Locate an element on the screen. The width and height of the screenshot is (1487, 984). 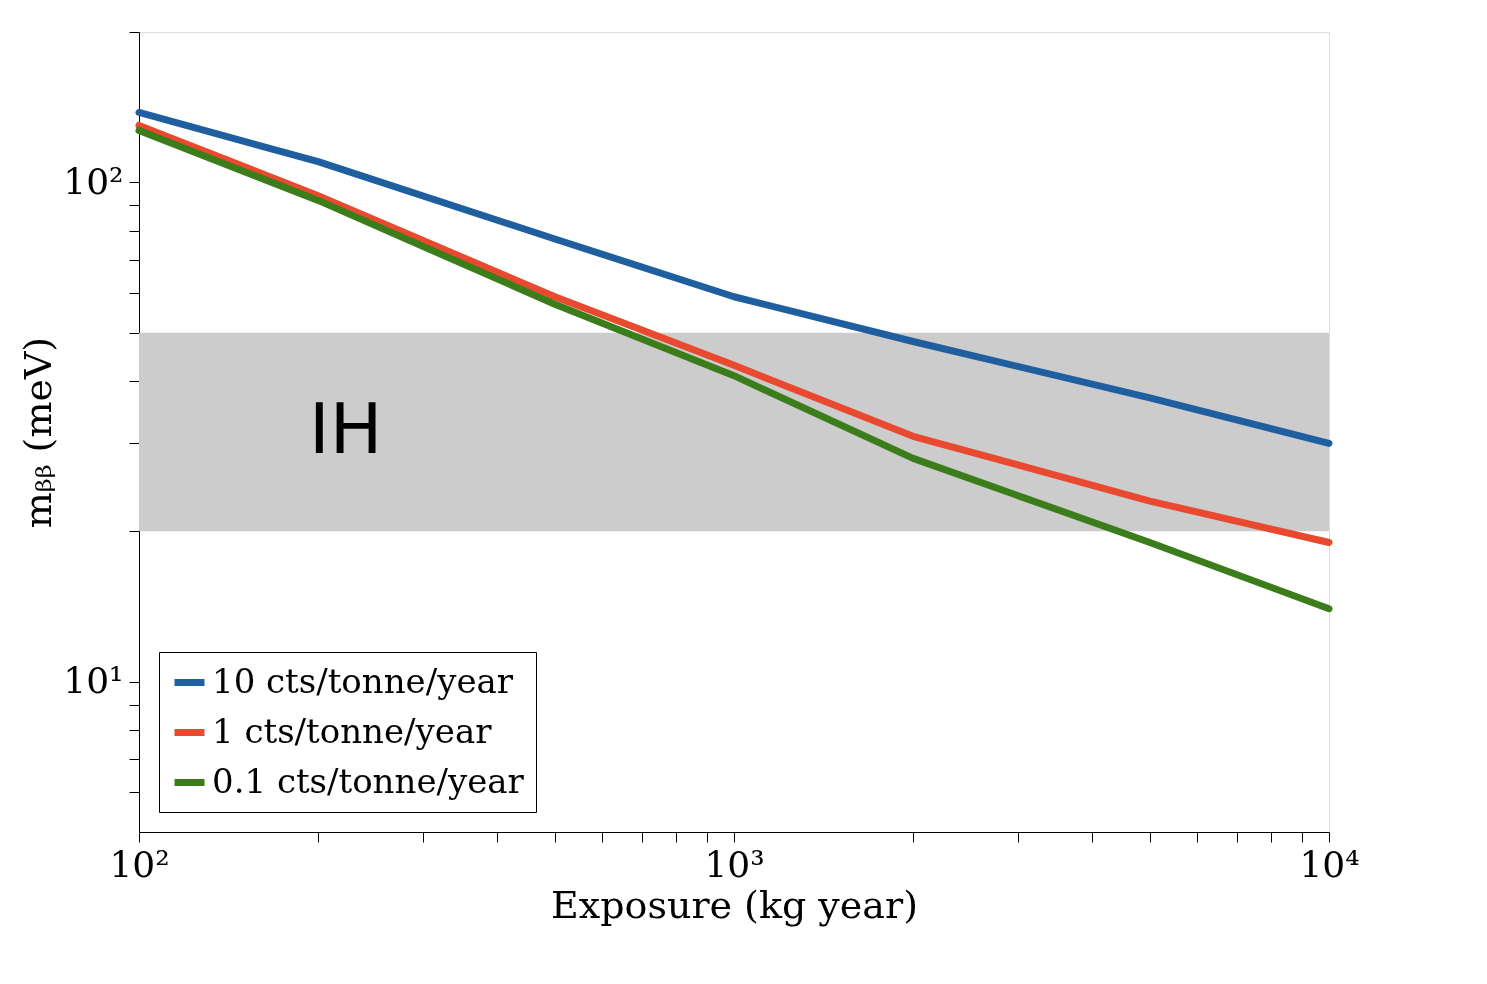
x-tick-label: 10³ is located at coordinates (734, 864).